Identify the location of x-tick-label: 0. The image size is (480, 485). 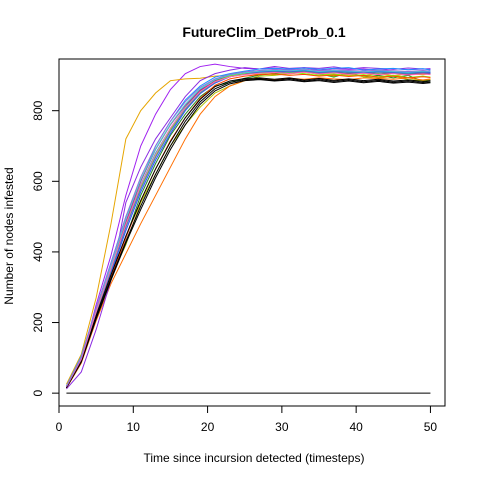
(59, 427).